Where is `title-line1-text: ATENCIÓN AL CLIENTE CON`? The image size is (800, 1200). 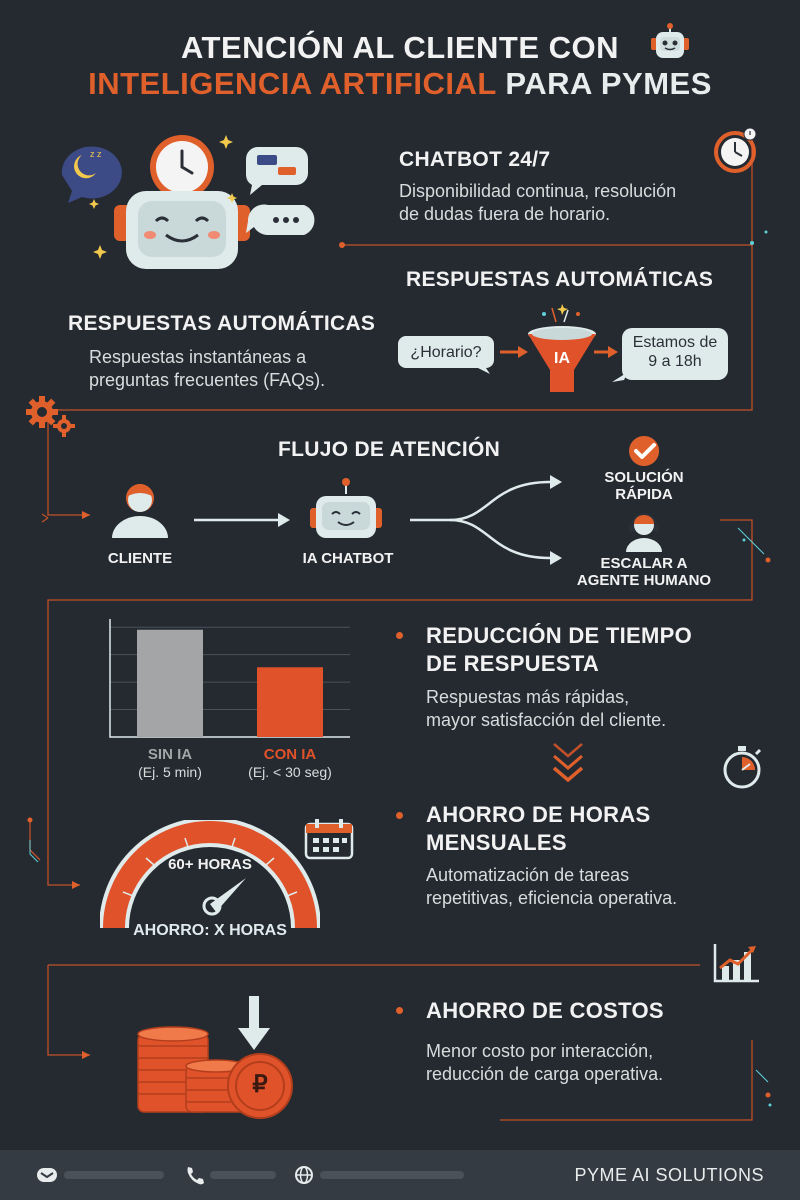 title-line1-text: ATENCIÓN AL CLIENTE CON is located at coordinates (400, 47).